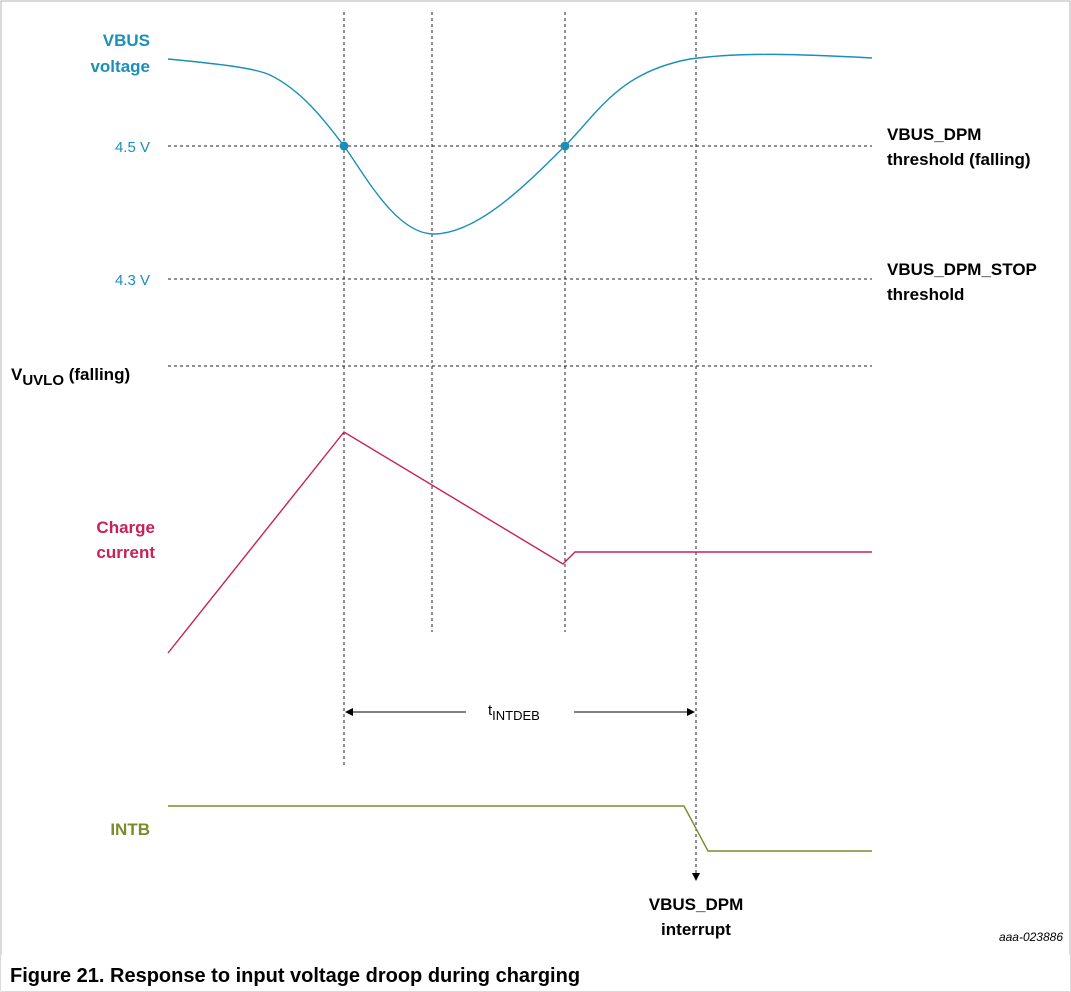  What do you see at coordinates (132, 280) in the screenshot?
I see `voltage-4-3v-label: 4.3 V` at bounding box center [132, 280].